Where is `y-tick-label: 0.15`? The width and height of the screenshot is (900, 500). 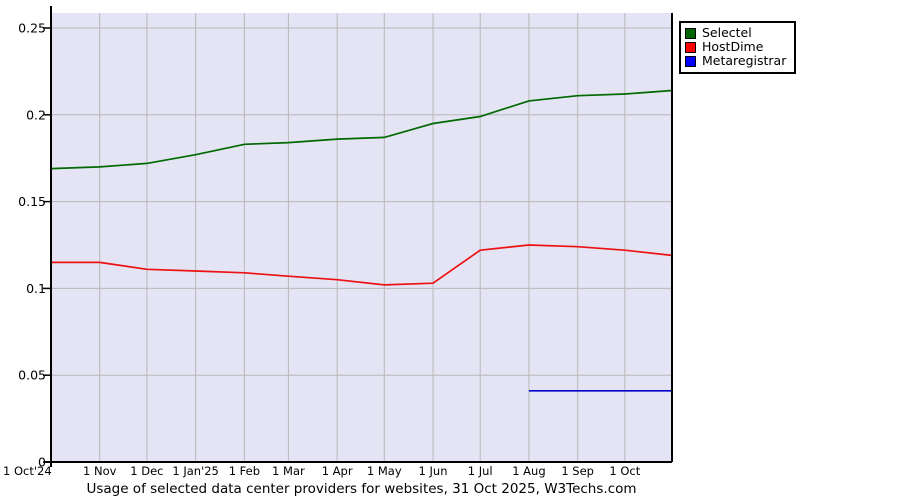
y-tick-label: 0.15 is located at coordinates (32, 201).